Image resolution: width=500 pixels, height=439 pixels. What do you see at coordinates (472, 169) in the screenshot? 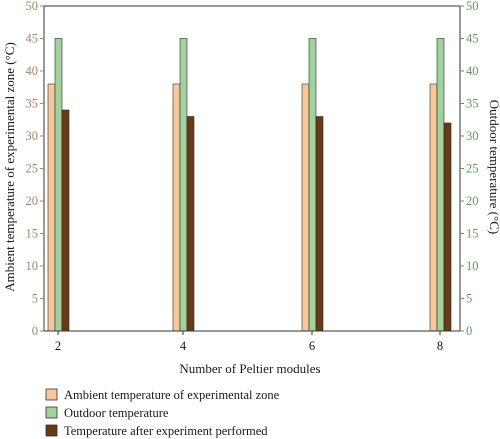
I see `y-tick-label-right: 25` at bounding box center [472, 169].